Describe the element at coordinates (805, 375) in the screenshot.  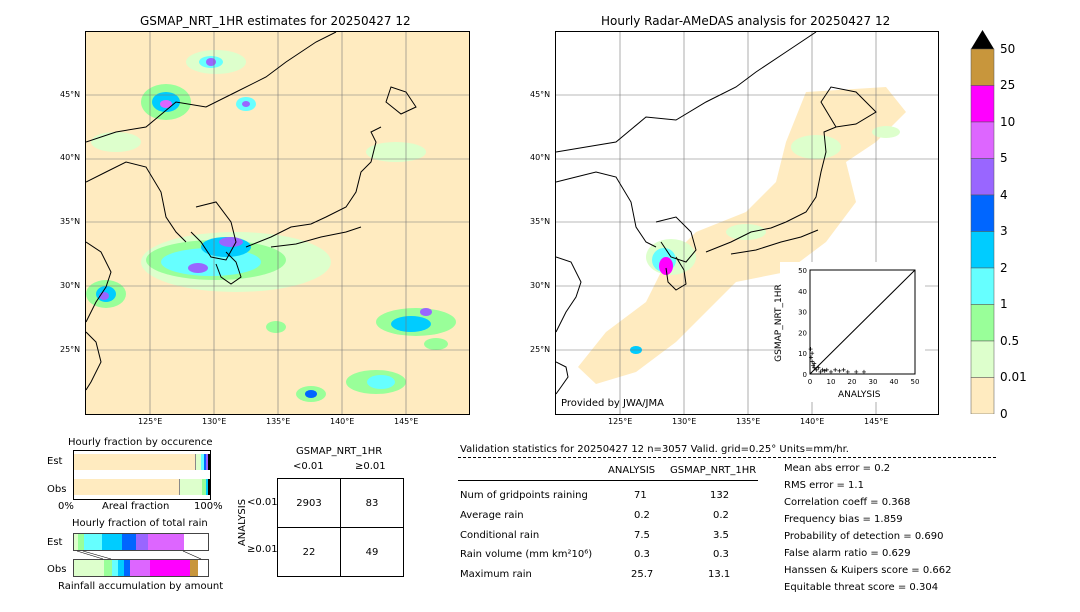
I see `scatter-y-tick: 0` at that location.